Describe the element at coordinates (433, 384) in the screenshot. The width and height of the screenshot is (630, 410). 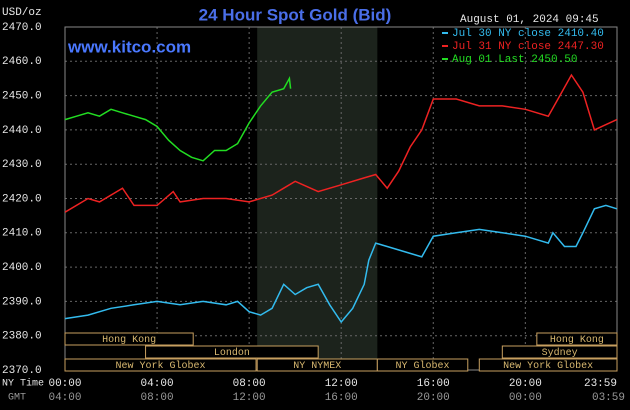
I see `x-tick-label: 16:00` at that location.